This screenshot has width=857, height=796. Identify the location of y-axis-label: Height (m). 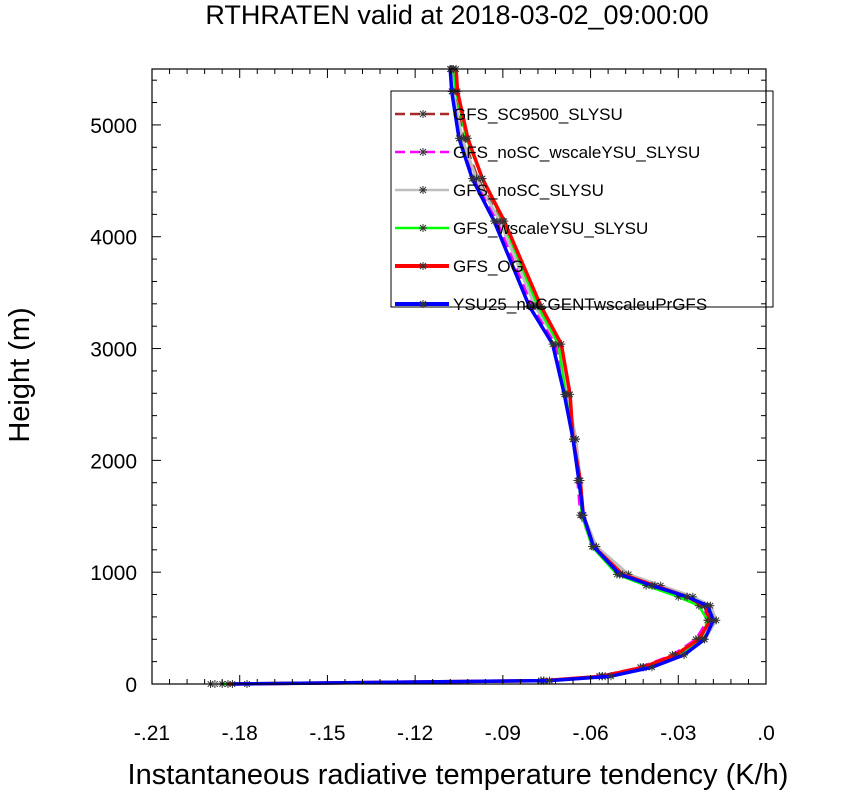
(20, 374).